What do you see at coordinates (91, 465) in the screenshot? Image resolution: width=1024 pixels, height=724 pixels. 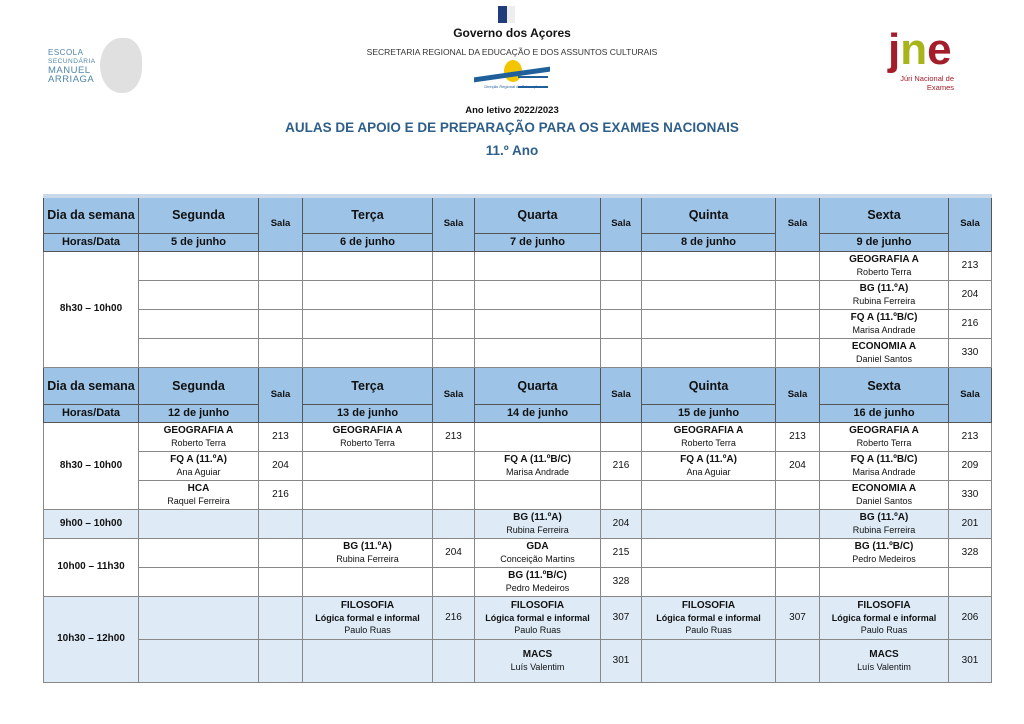 I see `time-slot: 8h30 – 10h00` at bounding box center [91, 465].